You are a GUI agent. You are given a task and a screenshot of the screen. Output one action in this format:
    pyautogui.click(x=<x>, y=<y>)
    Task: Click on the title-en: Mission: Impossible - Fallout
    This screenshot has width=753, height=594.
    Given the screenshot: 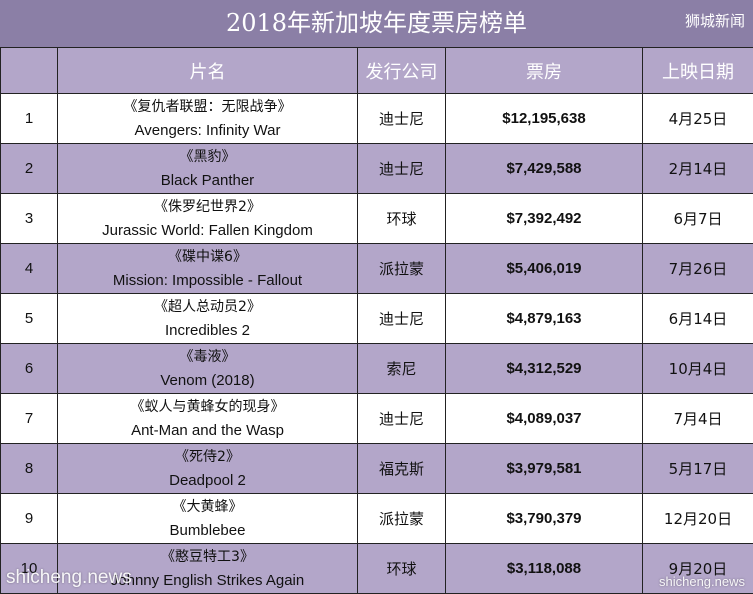 What is the action you would take?
    pyautogui.click(x=207, y=280)
    